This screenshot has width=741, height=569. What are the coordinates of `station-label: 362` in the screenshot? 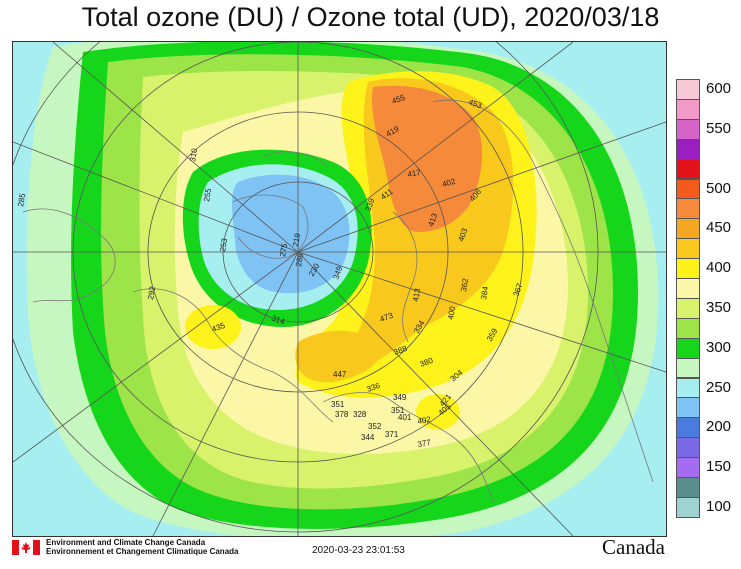 It's located at (464, 284).